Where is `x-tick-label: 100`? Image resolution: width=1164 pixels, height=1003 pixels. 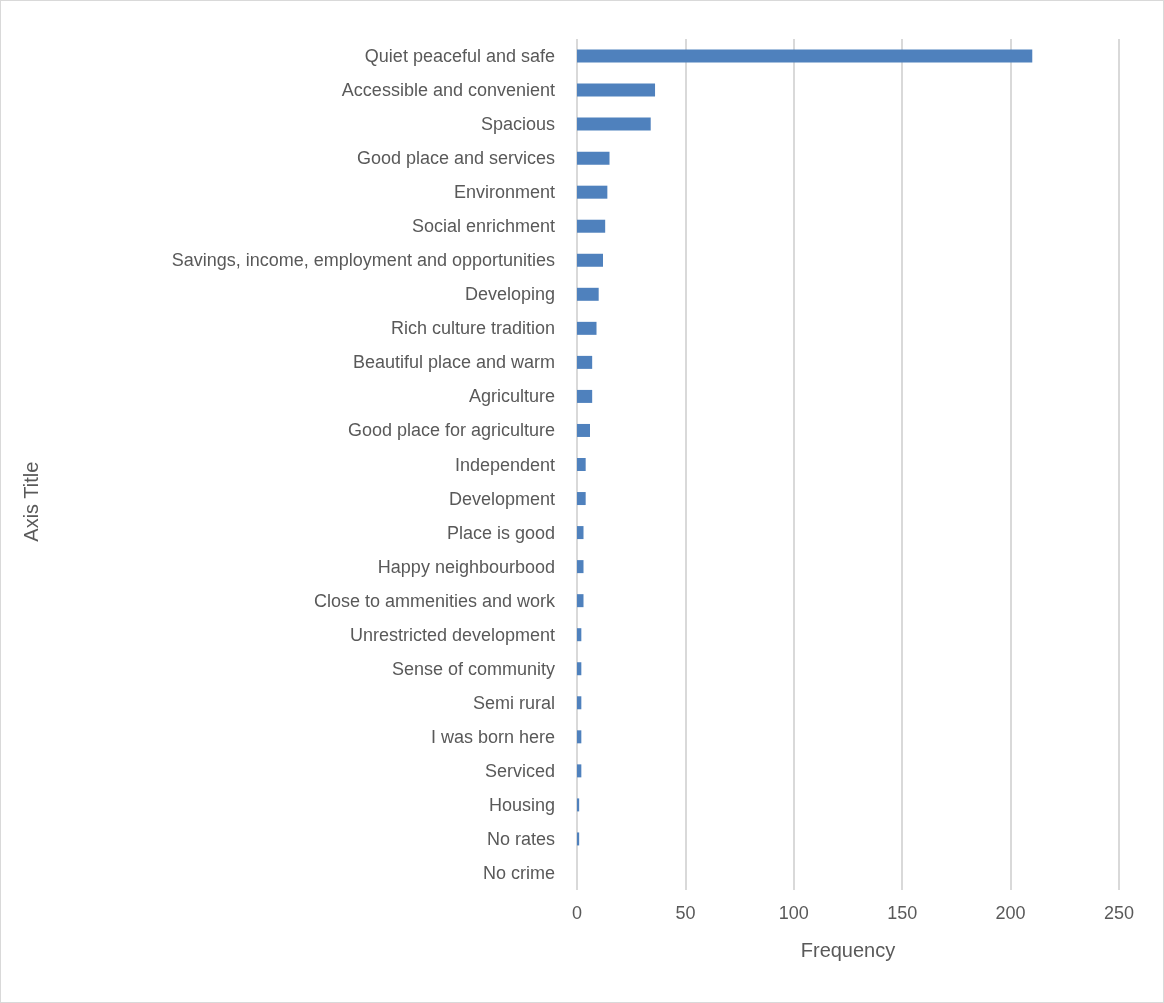
x-tick-label: 100 is located at coordinates (793, 913).